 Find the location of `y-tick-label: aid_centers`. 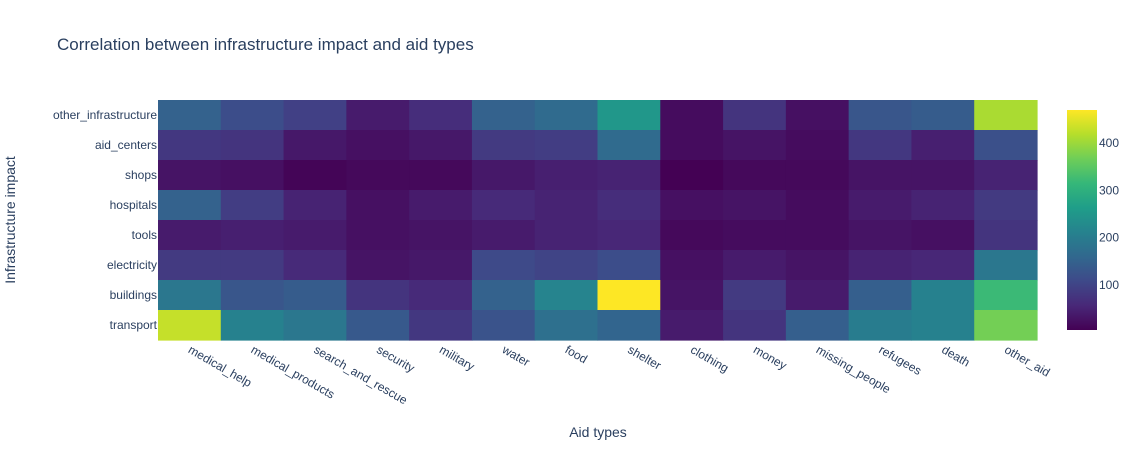

y-tick-label: aid_centers is located at coordinates (126, 145).